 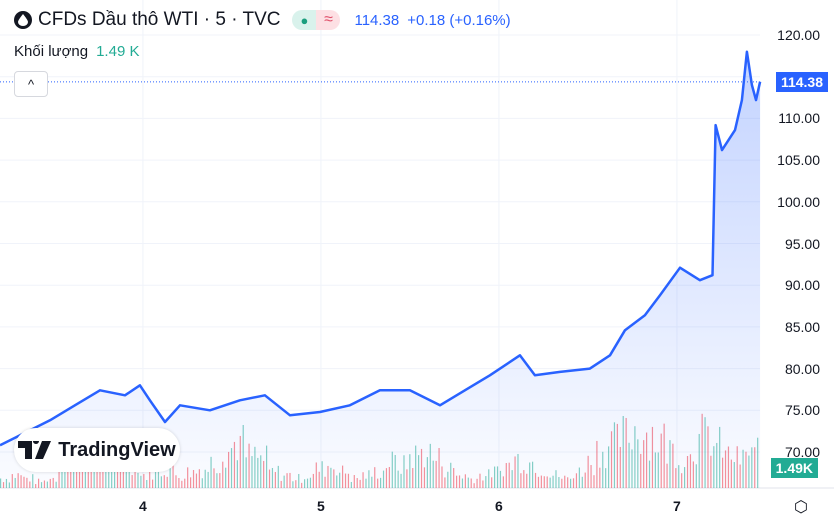 I want to click on y-axis-tick: 100.00, so click(x=798, y=201).